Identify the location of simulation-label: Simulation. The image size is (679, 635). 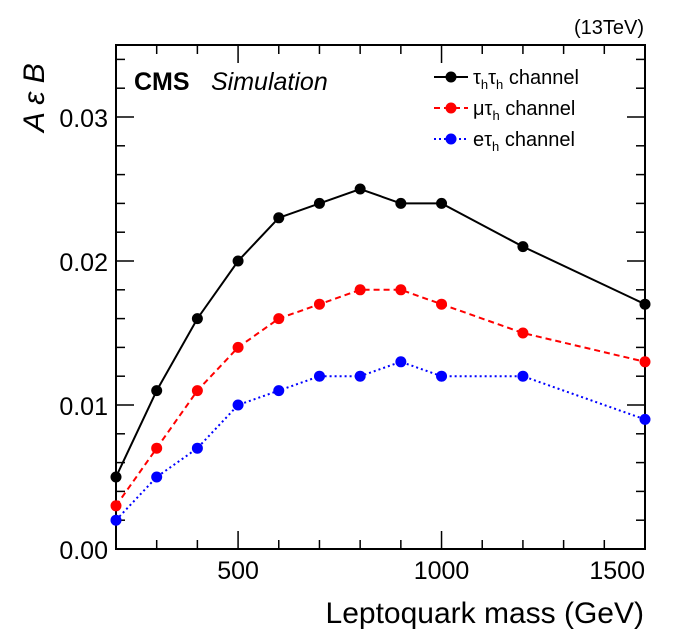
(269, 82).